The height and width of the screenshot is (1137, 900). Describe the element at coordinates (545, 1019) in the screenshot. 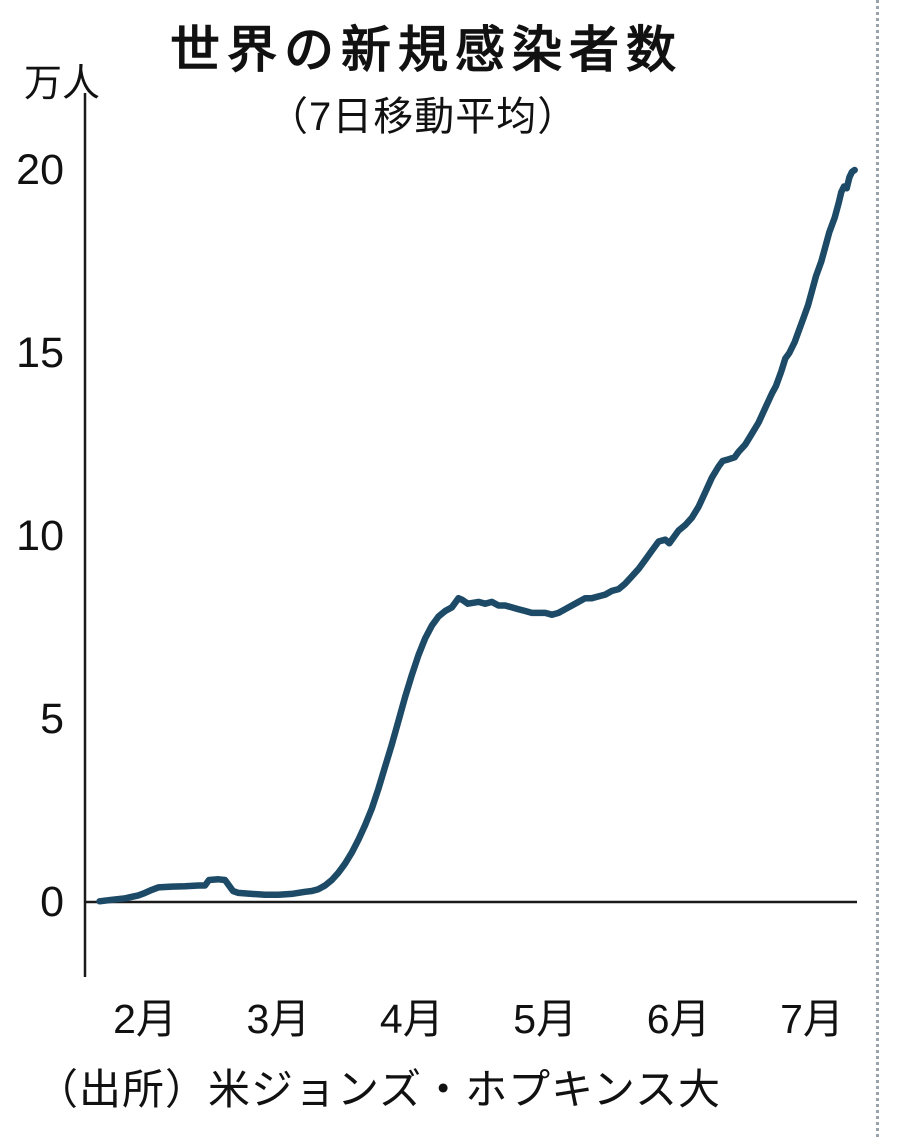

I see `x-tick-label: 5月` at that location.